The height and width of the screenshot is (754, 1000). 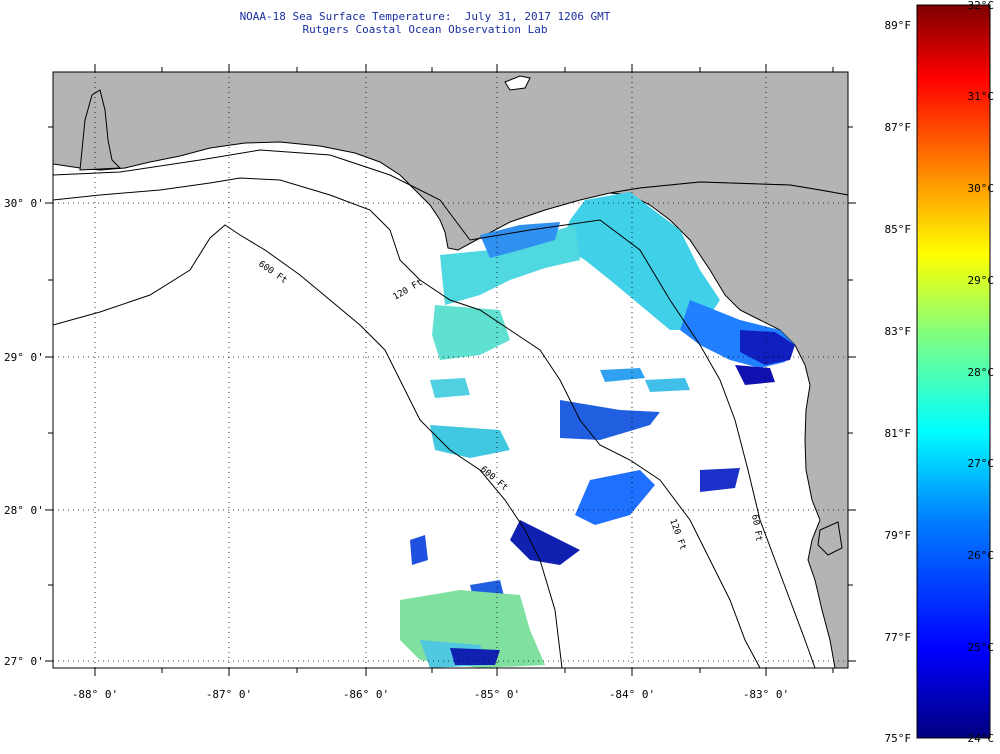 What do you see at coordinates (898, 331) in the screenshot?
I see `colorbar-f-label: 83°F` at bounding box center [898, 331].